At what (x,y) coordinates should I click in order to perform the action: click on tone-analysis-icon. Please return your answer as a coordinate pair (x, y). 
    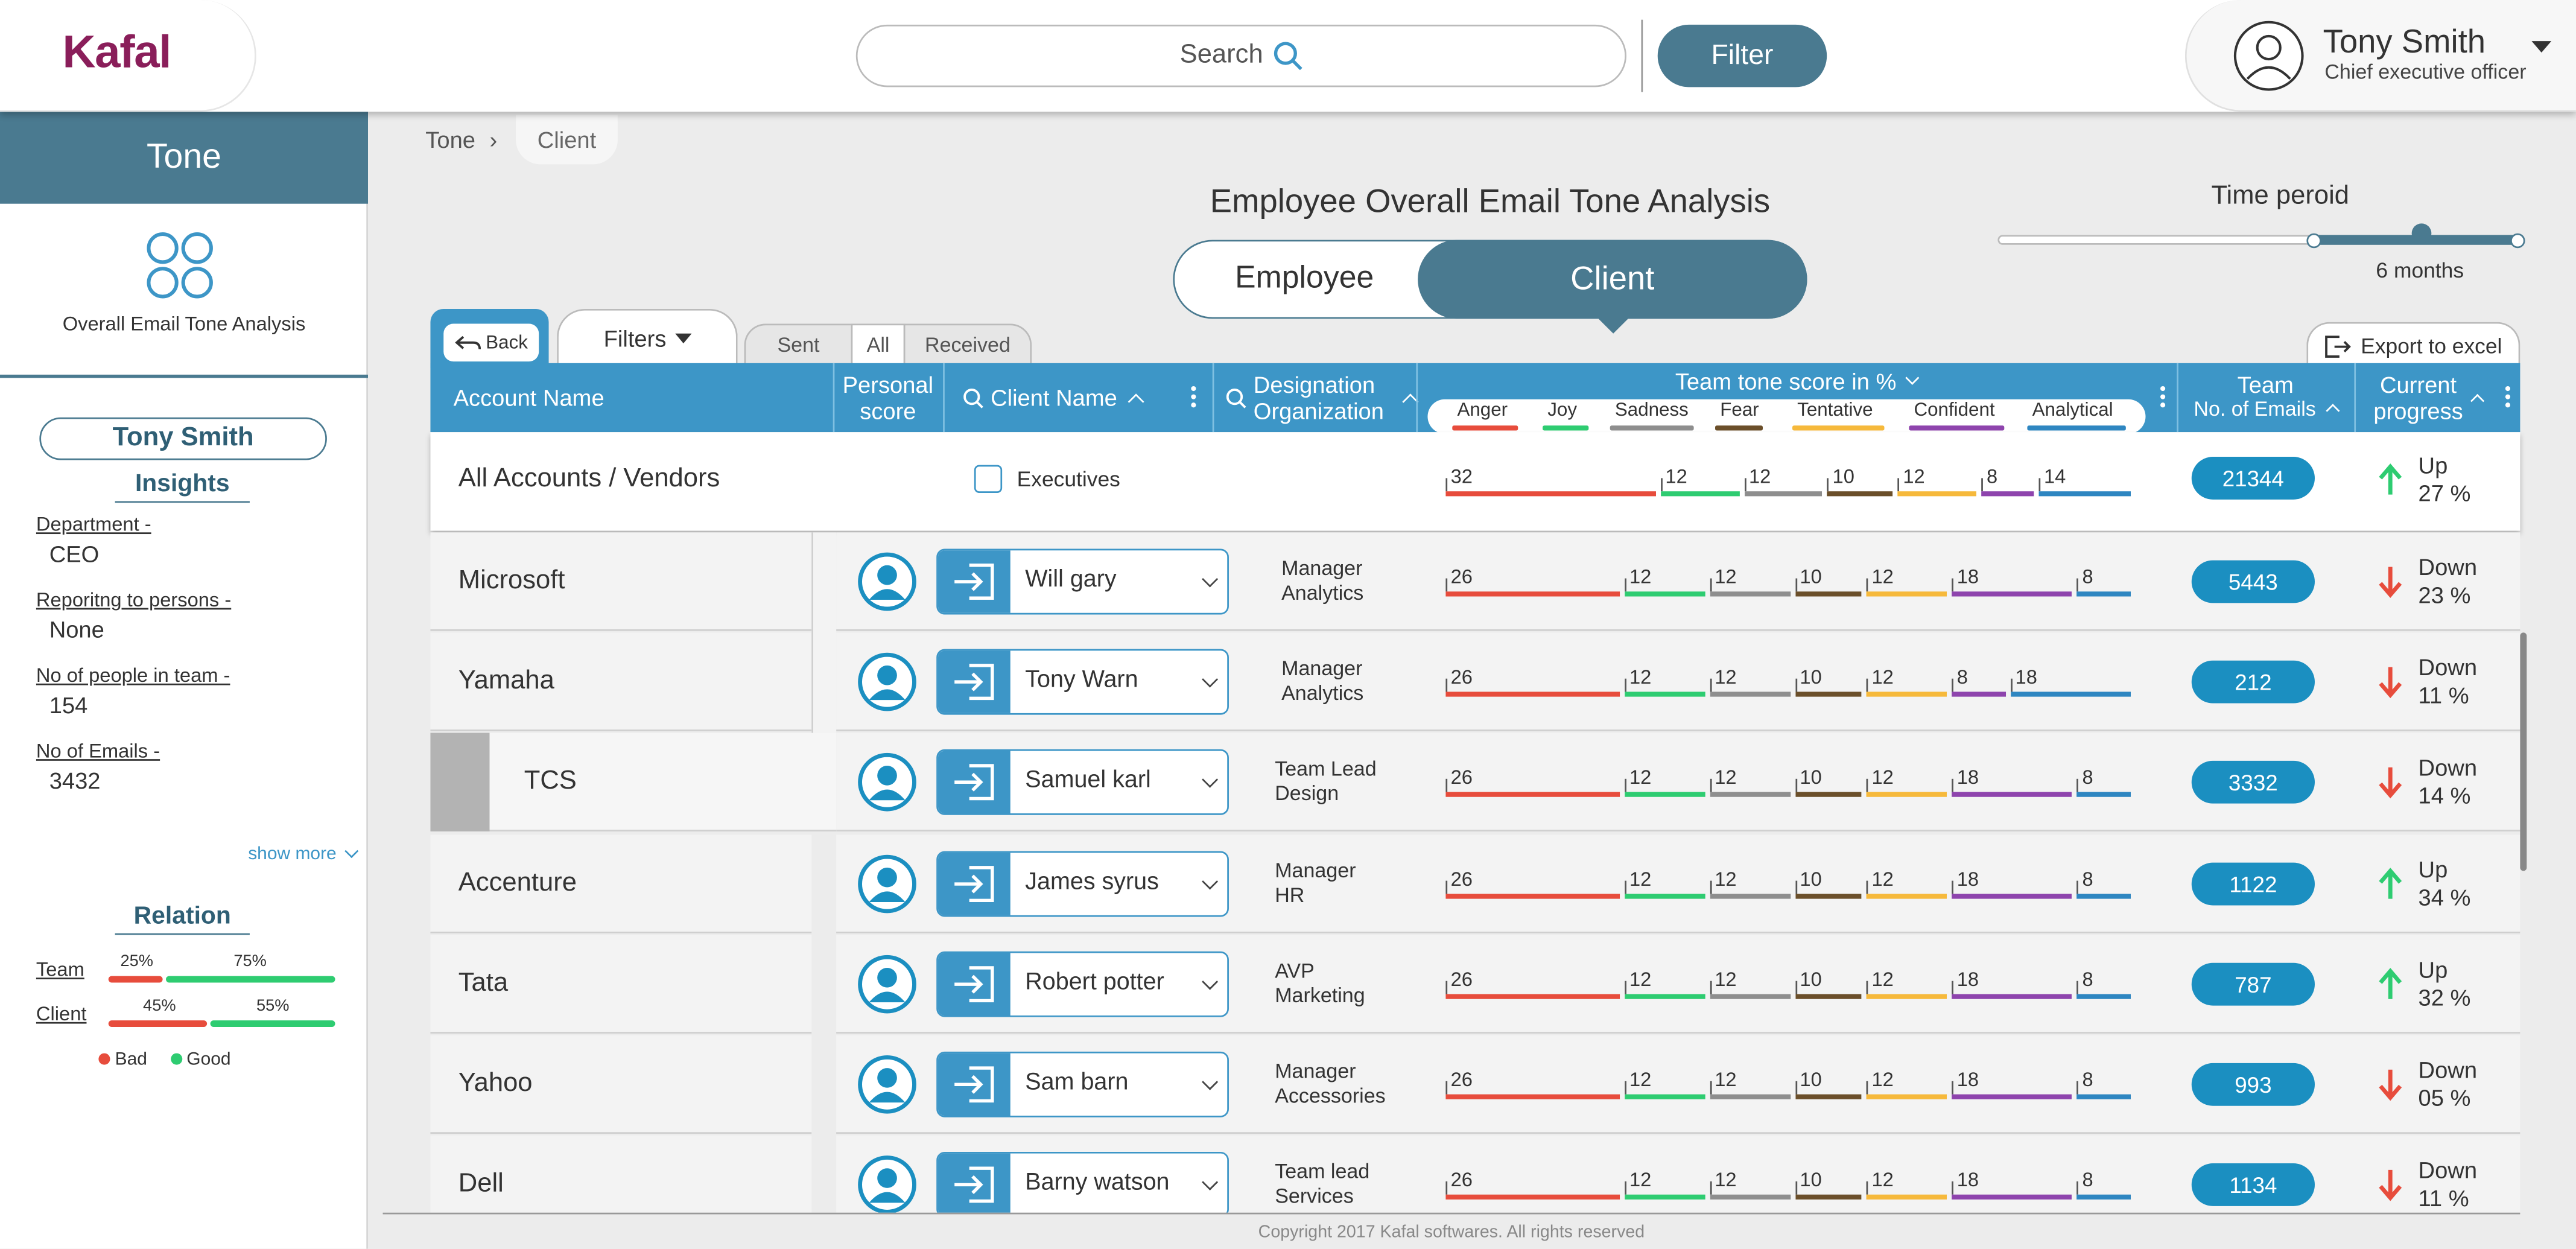
    Looking at the image, I should click on (181, 266).